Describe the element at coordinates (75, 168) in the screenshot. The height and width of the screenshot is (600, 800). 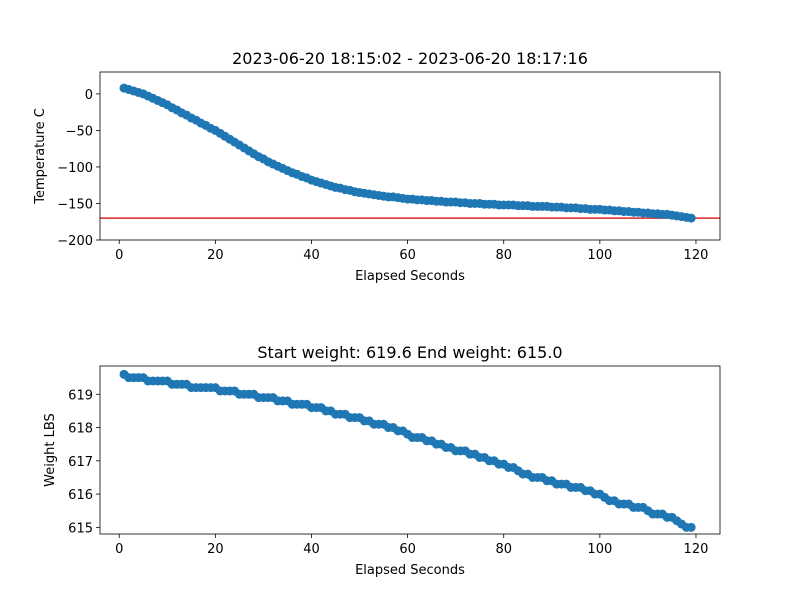
I see `temperature-y-tick-label: −100` at that location.